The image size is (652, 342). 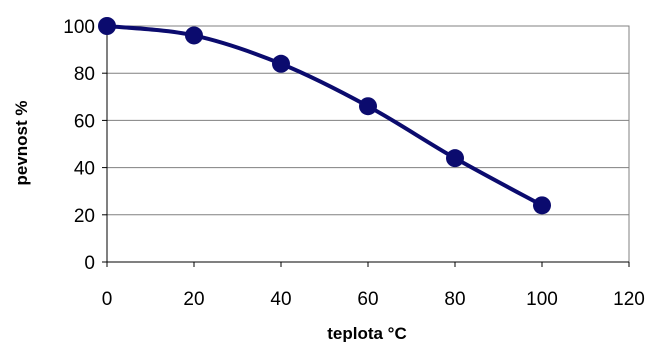 I want to click on x-tick-labels: 0 20 40 60 80 100 120, so click(x=373, y=299).